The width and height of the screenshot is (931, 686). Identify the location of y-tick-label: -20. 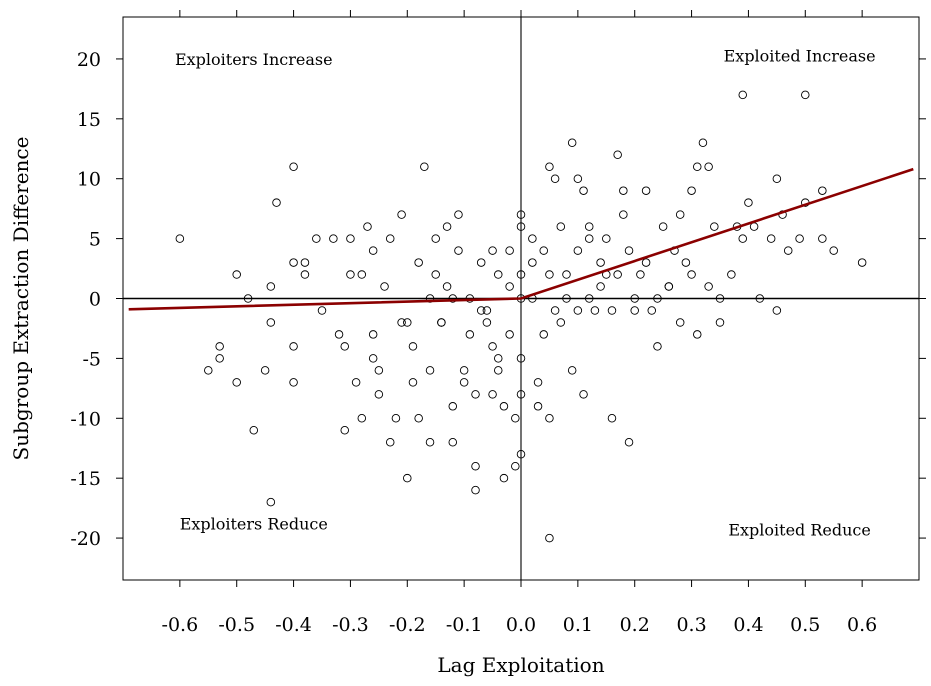
(85, 539).